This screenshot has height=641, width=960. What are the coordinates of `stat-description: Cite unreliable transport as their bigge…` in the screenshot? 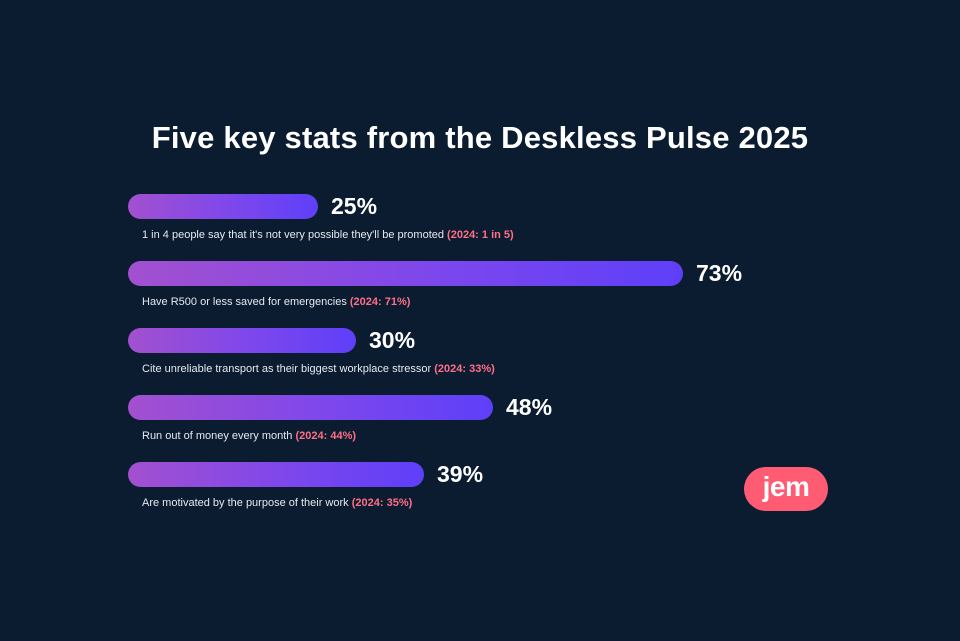 It's located at (318, 369).